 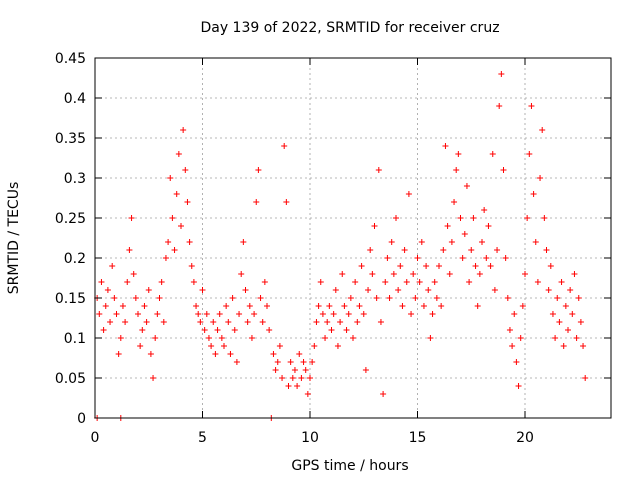 What do you see at coordinates (75, 339) in the screenshot?
I see `y-tick-label: 0.1` at bounding box center [75, 339].